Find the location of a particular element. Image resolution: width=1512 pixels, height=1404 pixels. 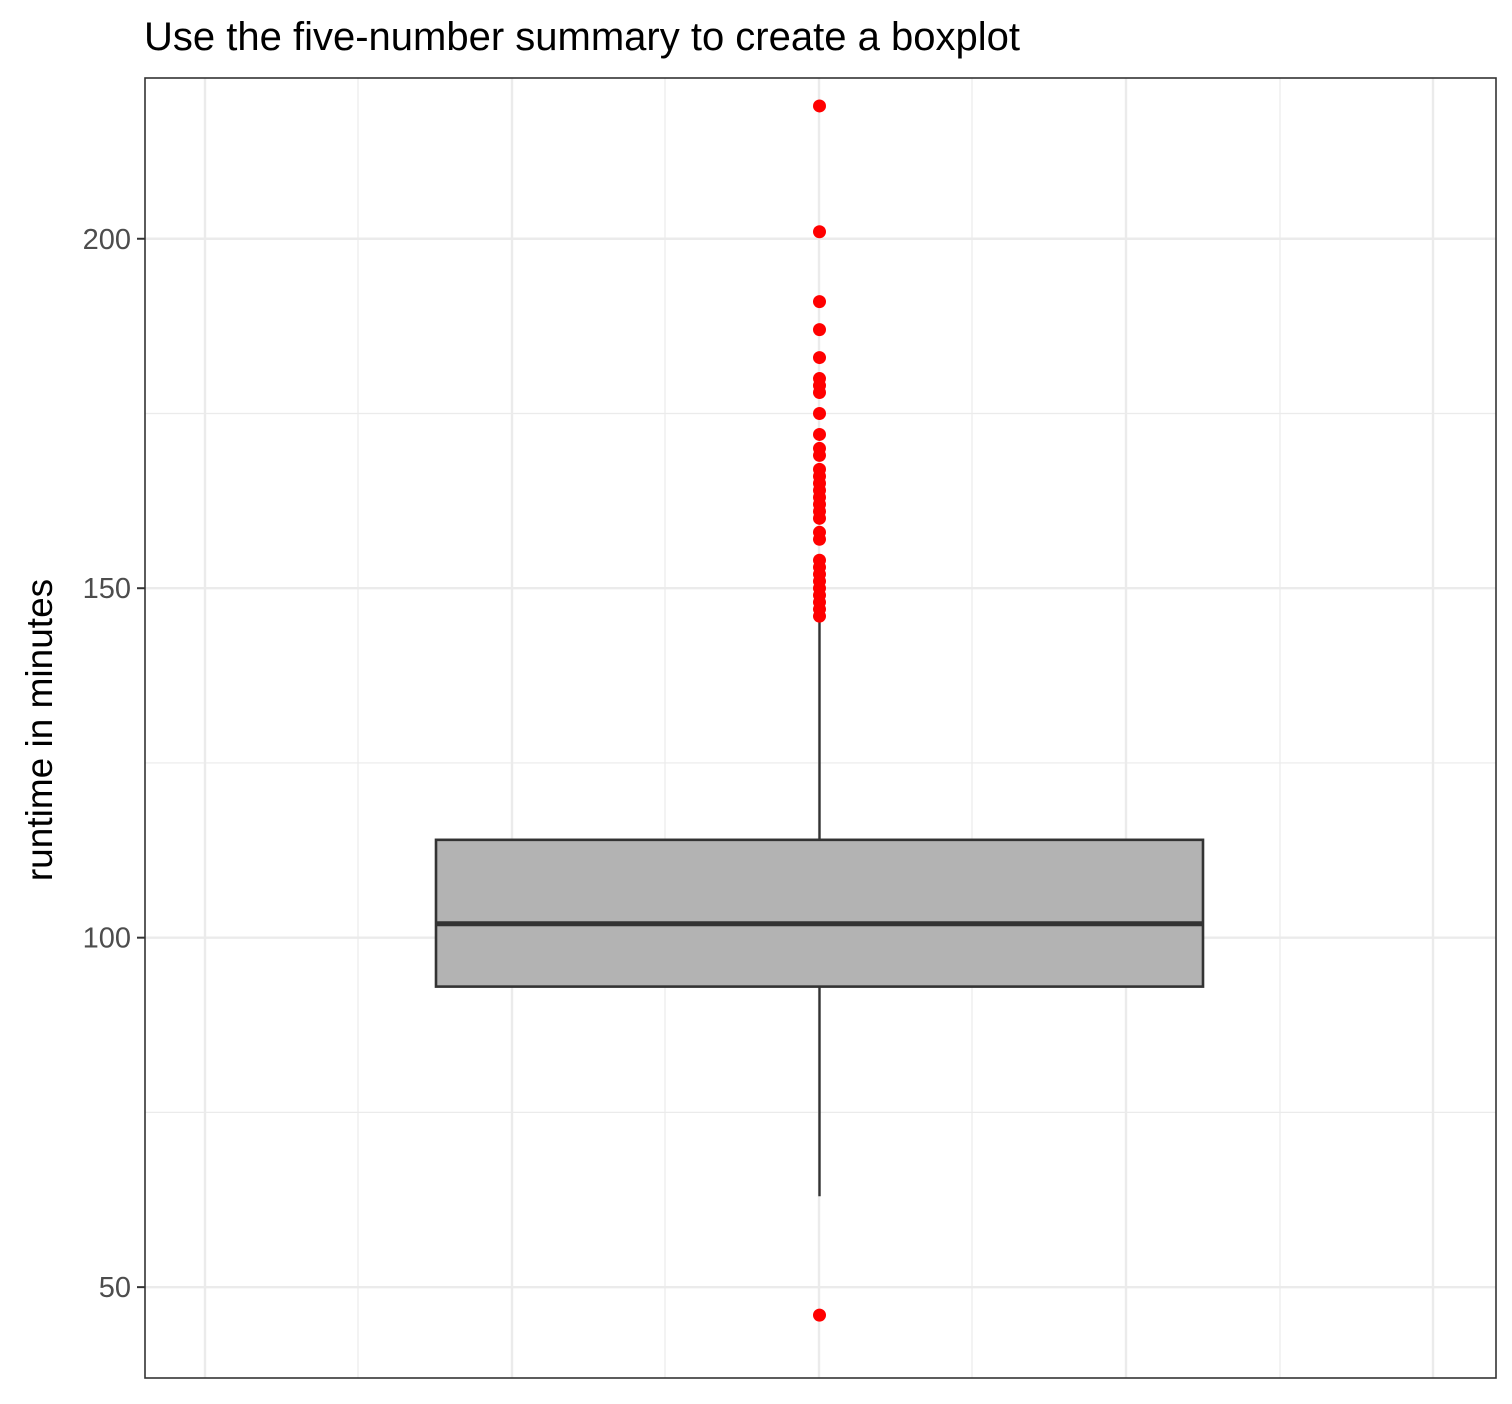

y-tick-label: 150 is located at coordinates (107, 589).